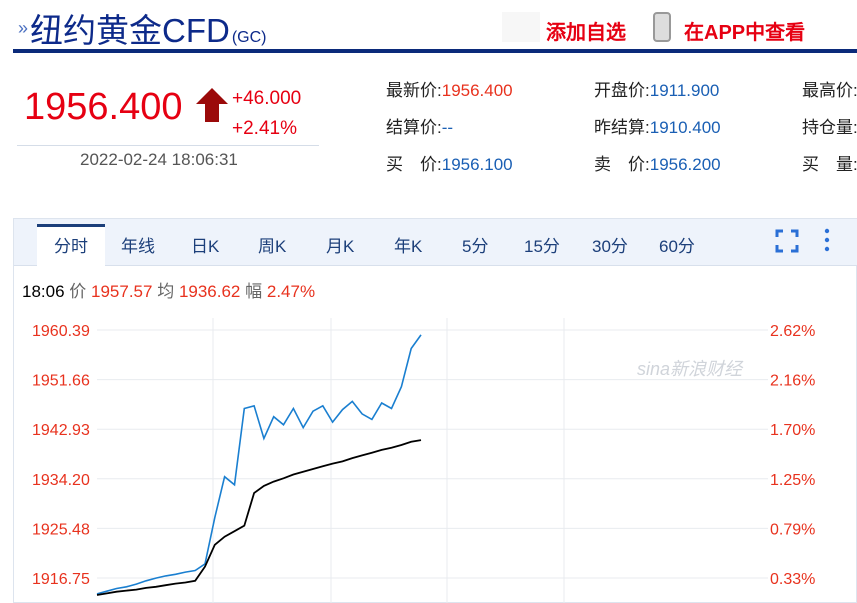  What do you see at coordinates (622, 164) in the screenshot?
I see `field-label: 卖 价:` at bounding box center [622, 164].